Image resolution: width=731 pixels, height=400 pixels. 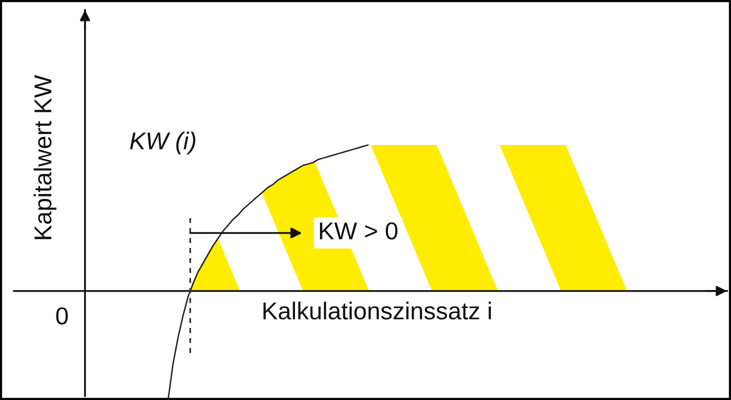 What do you see at coordinates (359, 231) in the screenshot?
I see `annotation: KW > 0` at bounding box center [359, 231].